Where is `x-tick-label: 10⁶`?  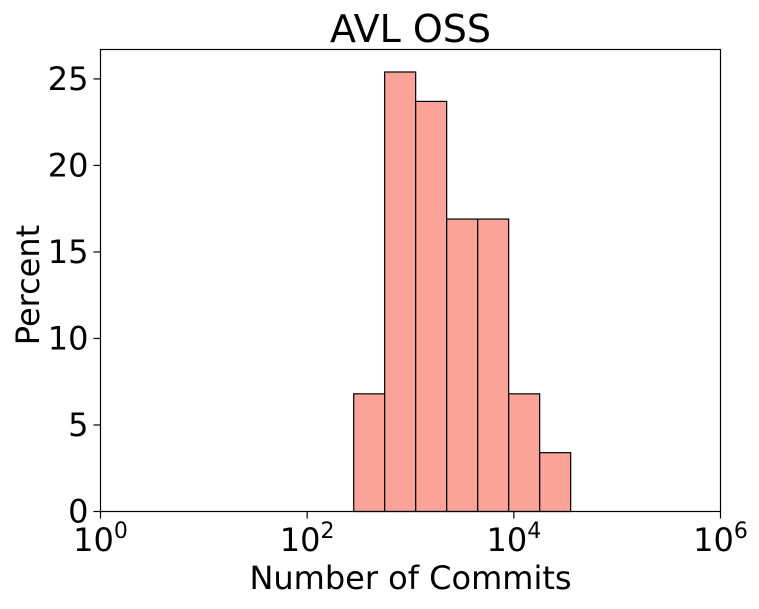 x-tick-label: 10⁶ is located at coordinates (720, 539).